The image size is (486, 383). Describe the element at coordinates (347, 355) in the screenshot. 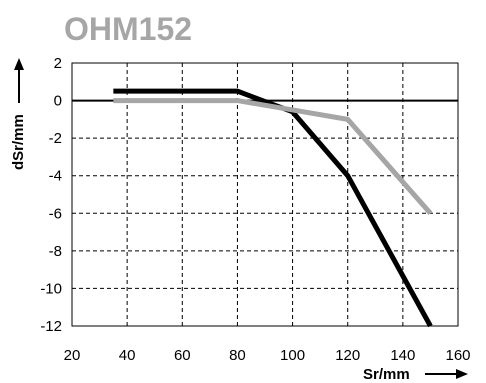

I see `x-tick-label: 120` at that location.